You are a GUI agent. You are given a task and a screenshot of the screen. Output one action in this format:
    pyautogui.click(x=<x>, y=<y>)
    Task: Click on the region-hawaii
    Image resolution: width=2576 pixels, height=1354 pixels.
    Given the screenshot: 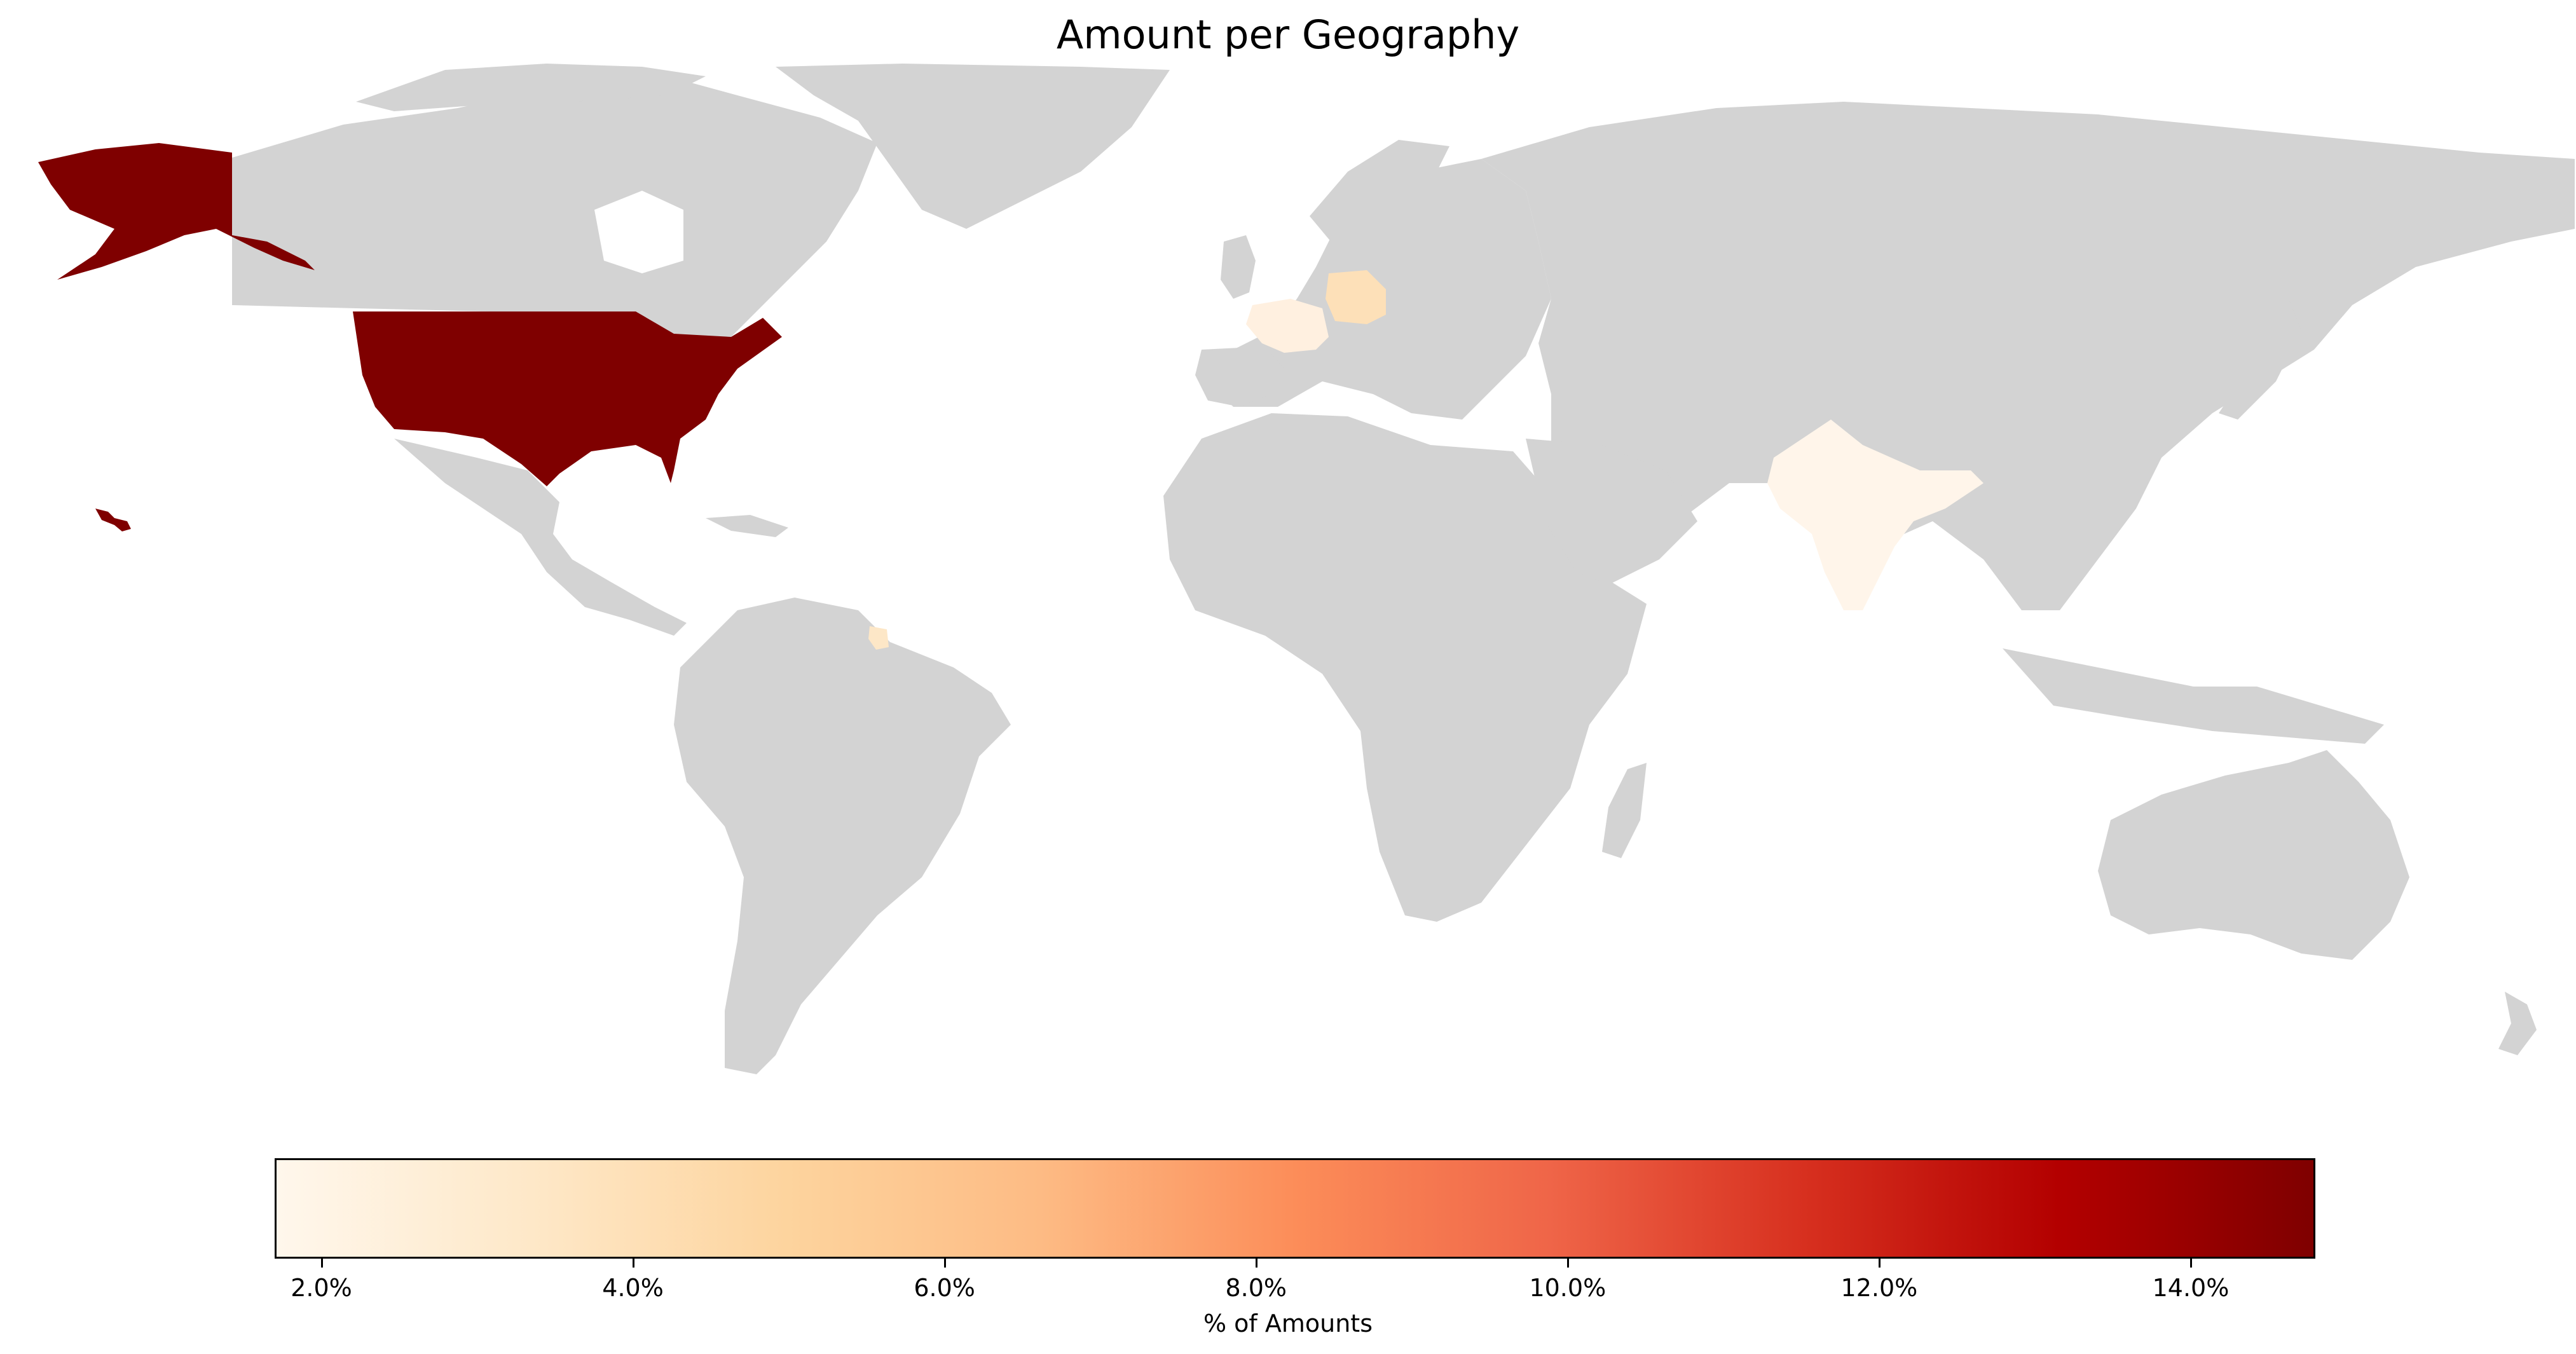 What is the action you would take?
    pyautogui.click(x=113, y=520)
    